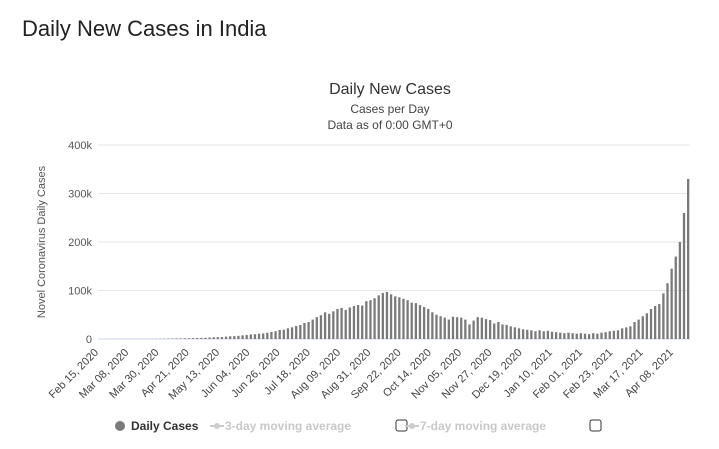 The width and height of the screenshot is (719, 449). I want to click on y-tick-label: 100k, so click(80, 292).